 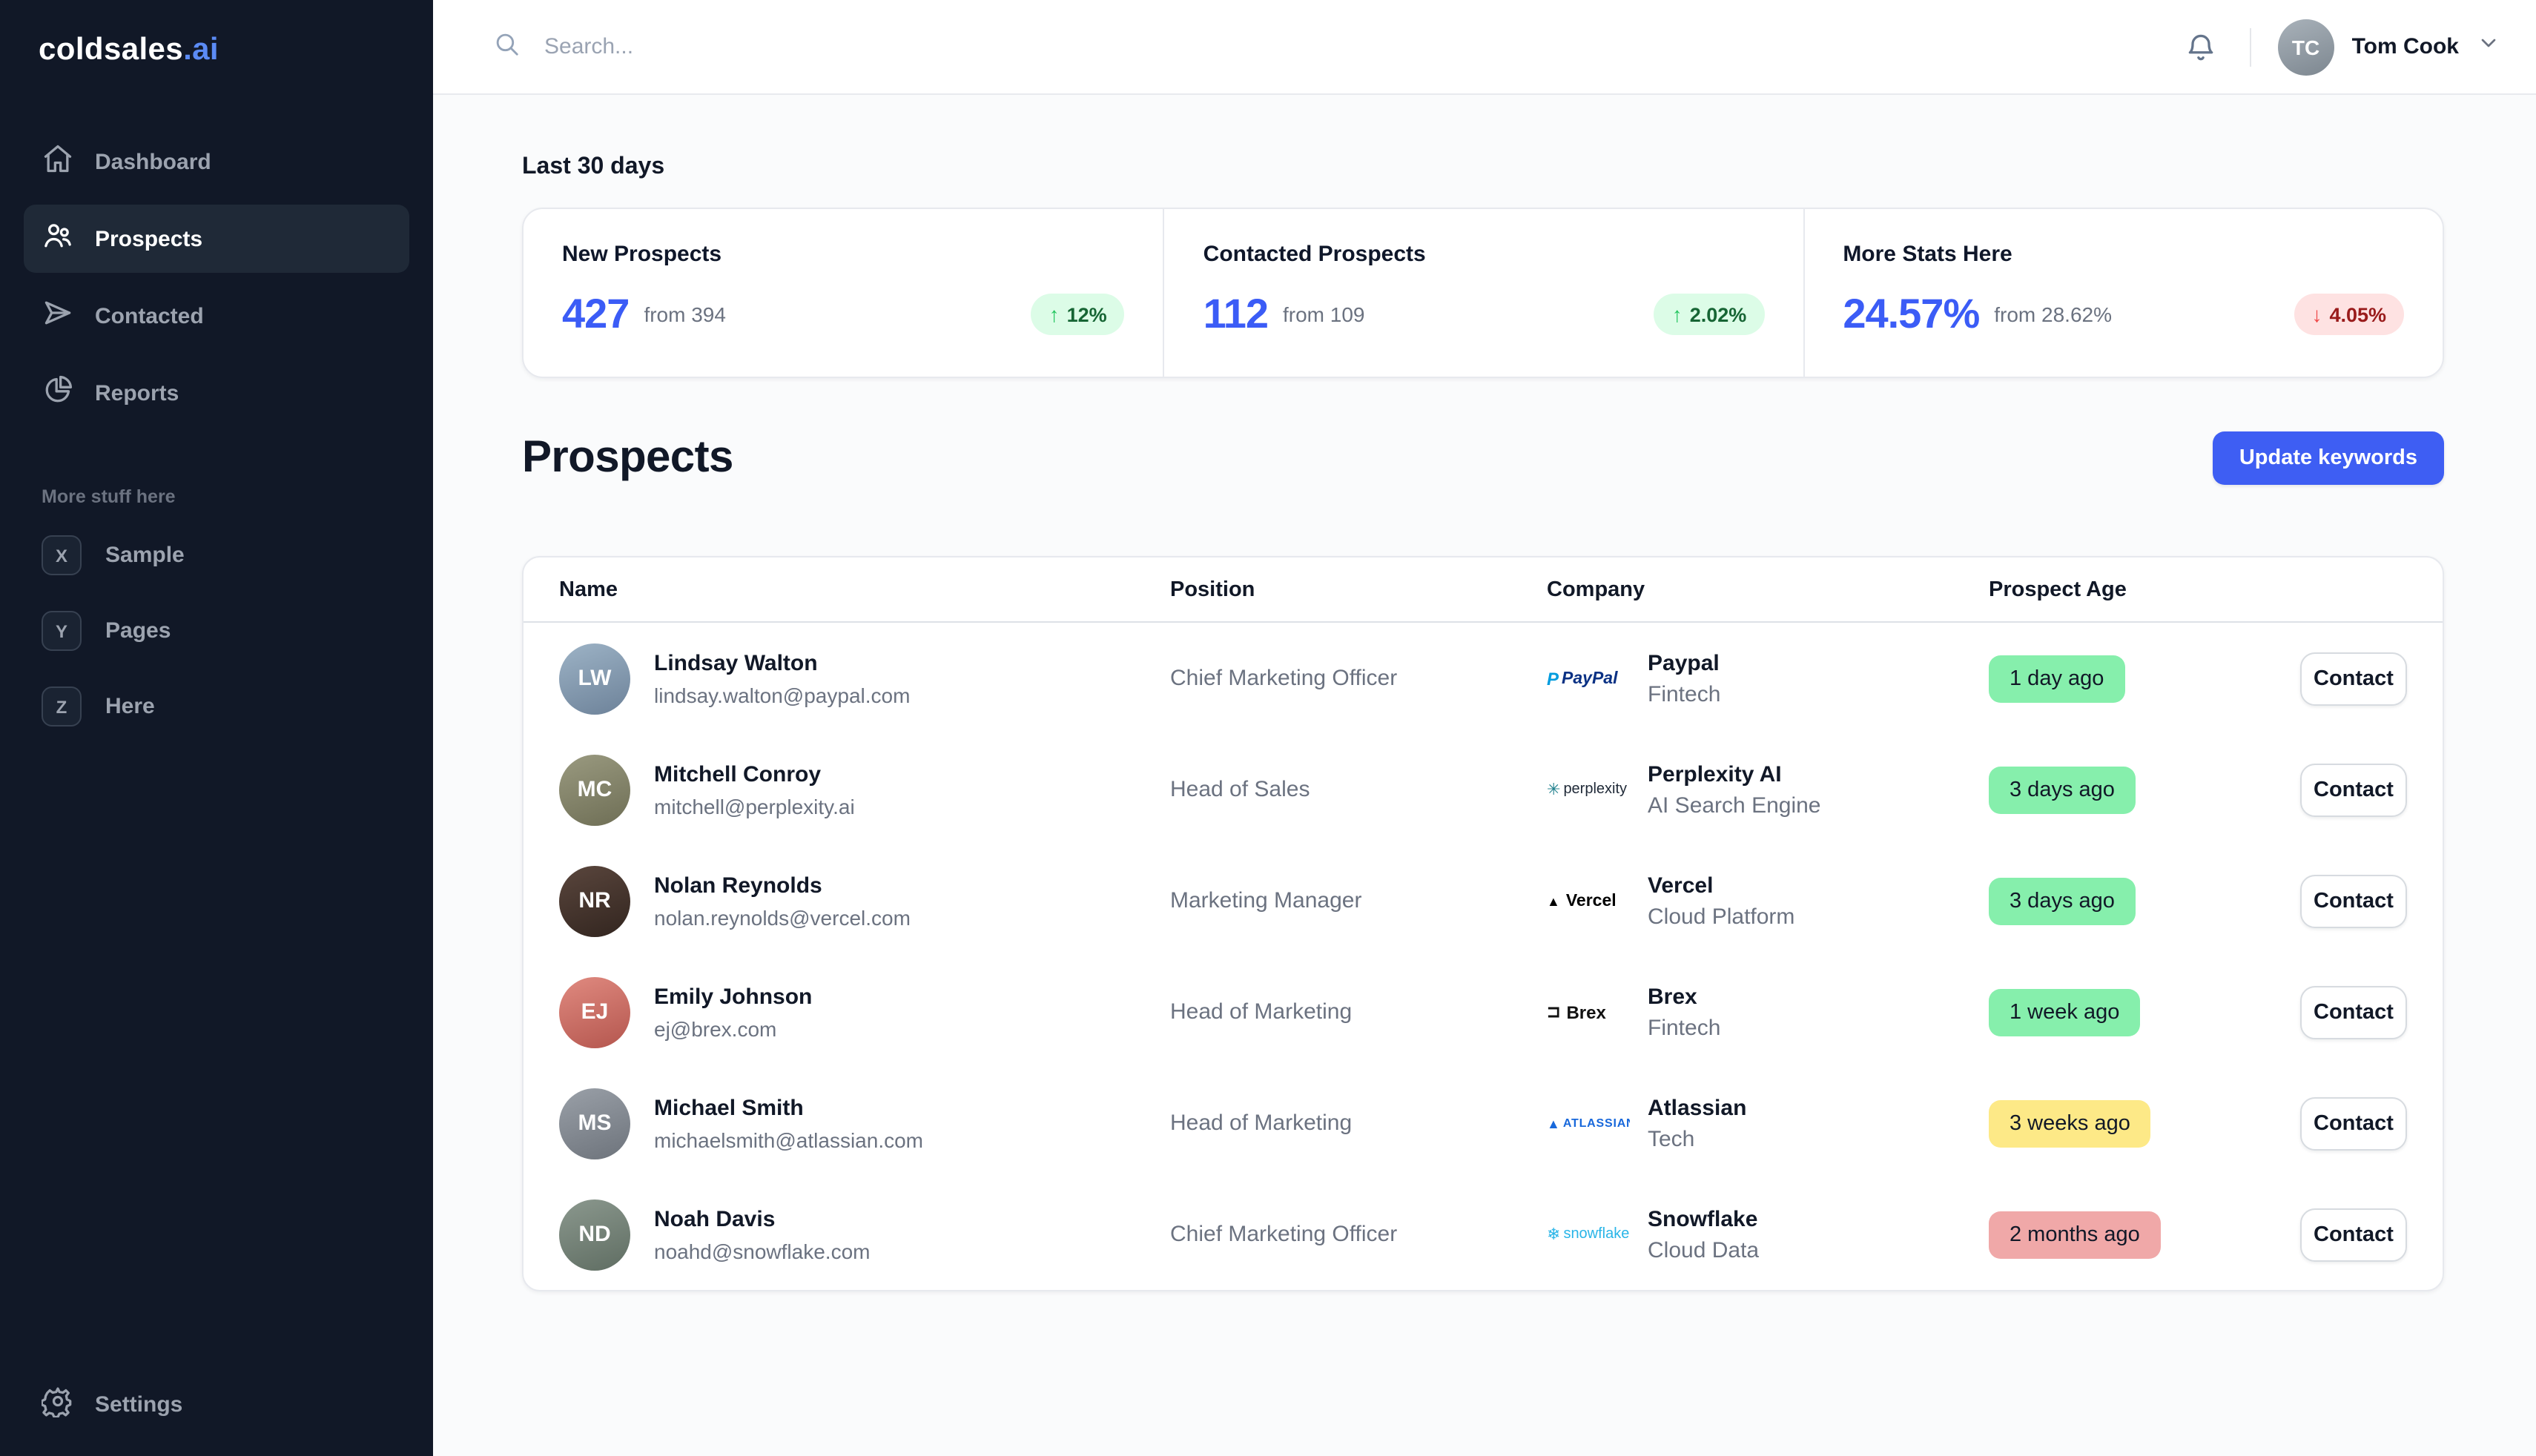 What do you see at coordinates (1715, 774) in the screenshot?
I see `company-name: Perplexity AI` at bounding box center [1715, 774].